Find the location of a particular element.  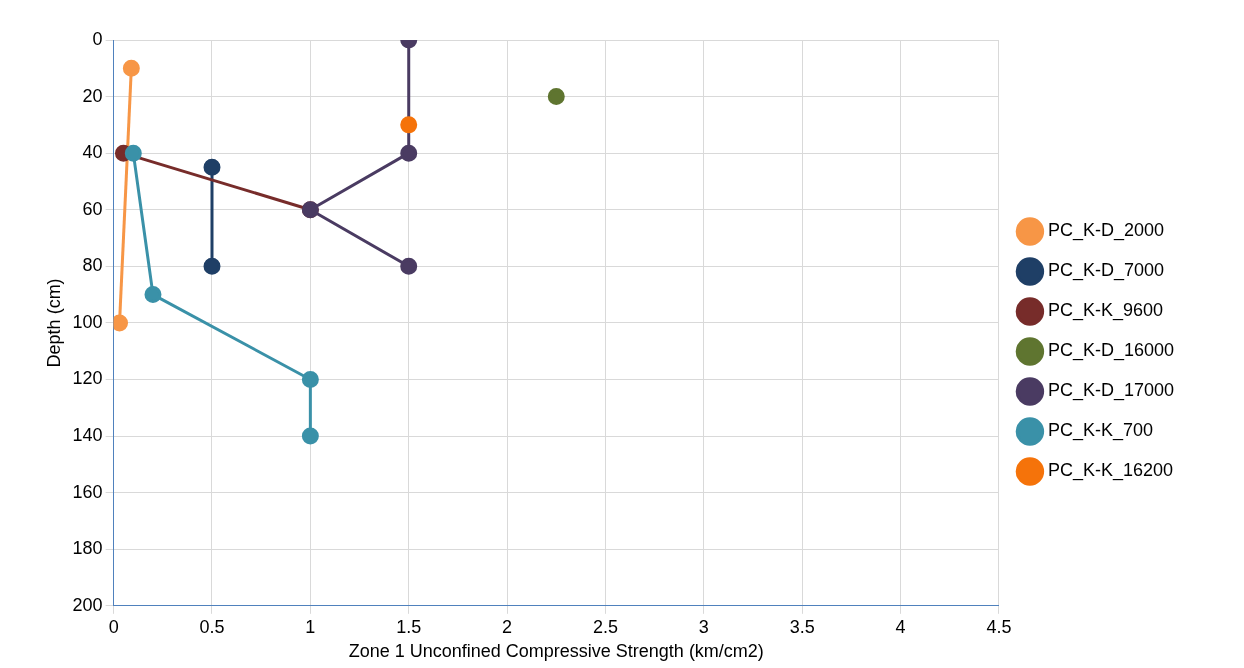

legend-label: PC_K-K_700 is located at coordinates (1100, 431).